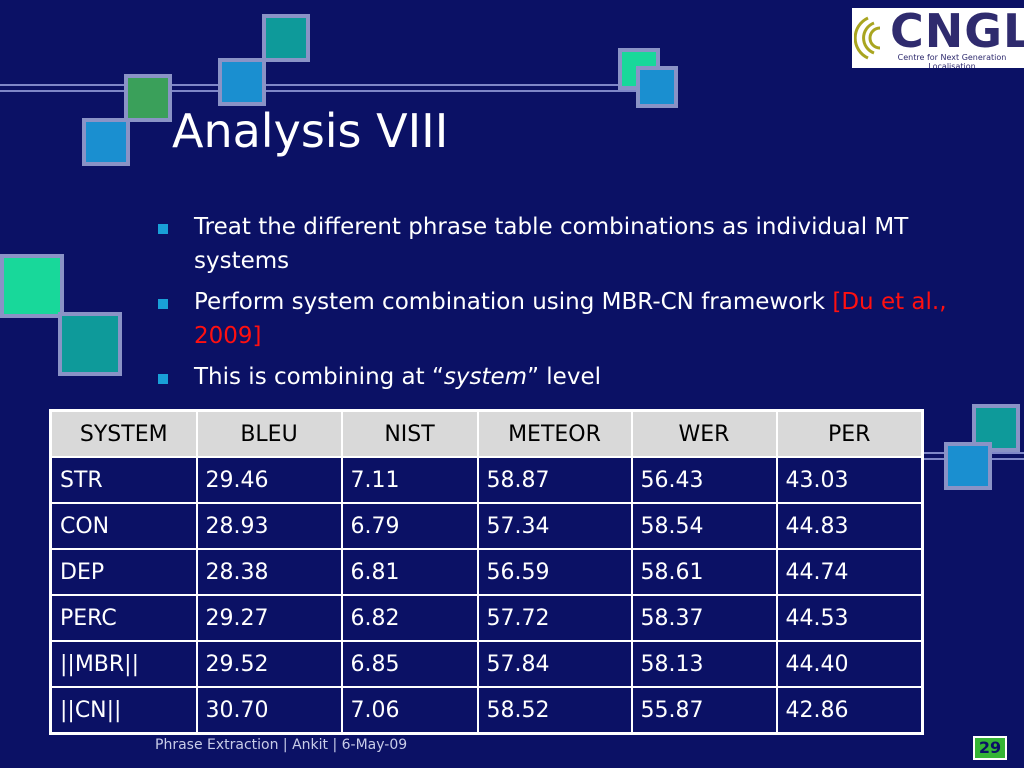 Image resolution: width=1024 pixels, height=768 pixels. Describe the element at coordinates (409, 526) in the screenshot. I see `table-cell: 6.79` at that location.